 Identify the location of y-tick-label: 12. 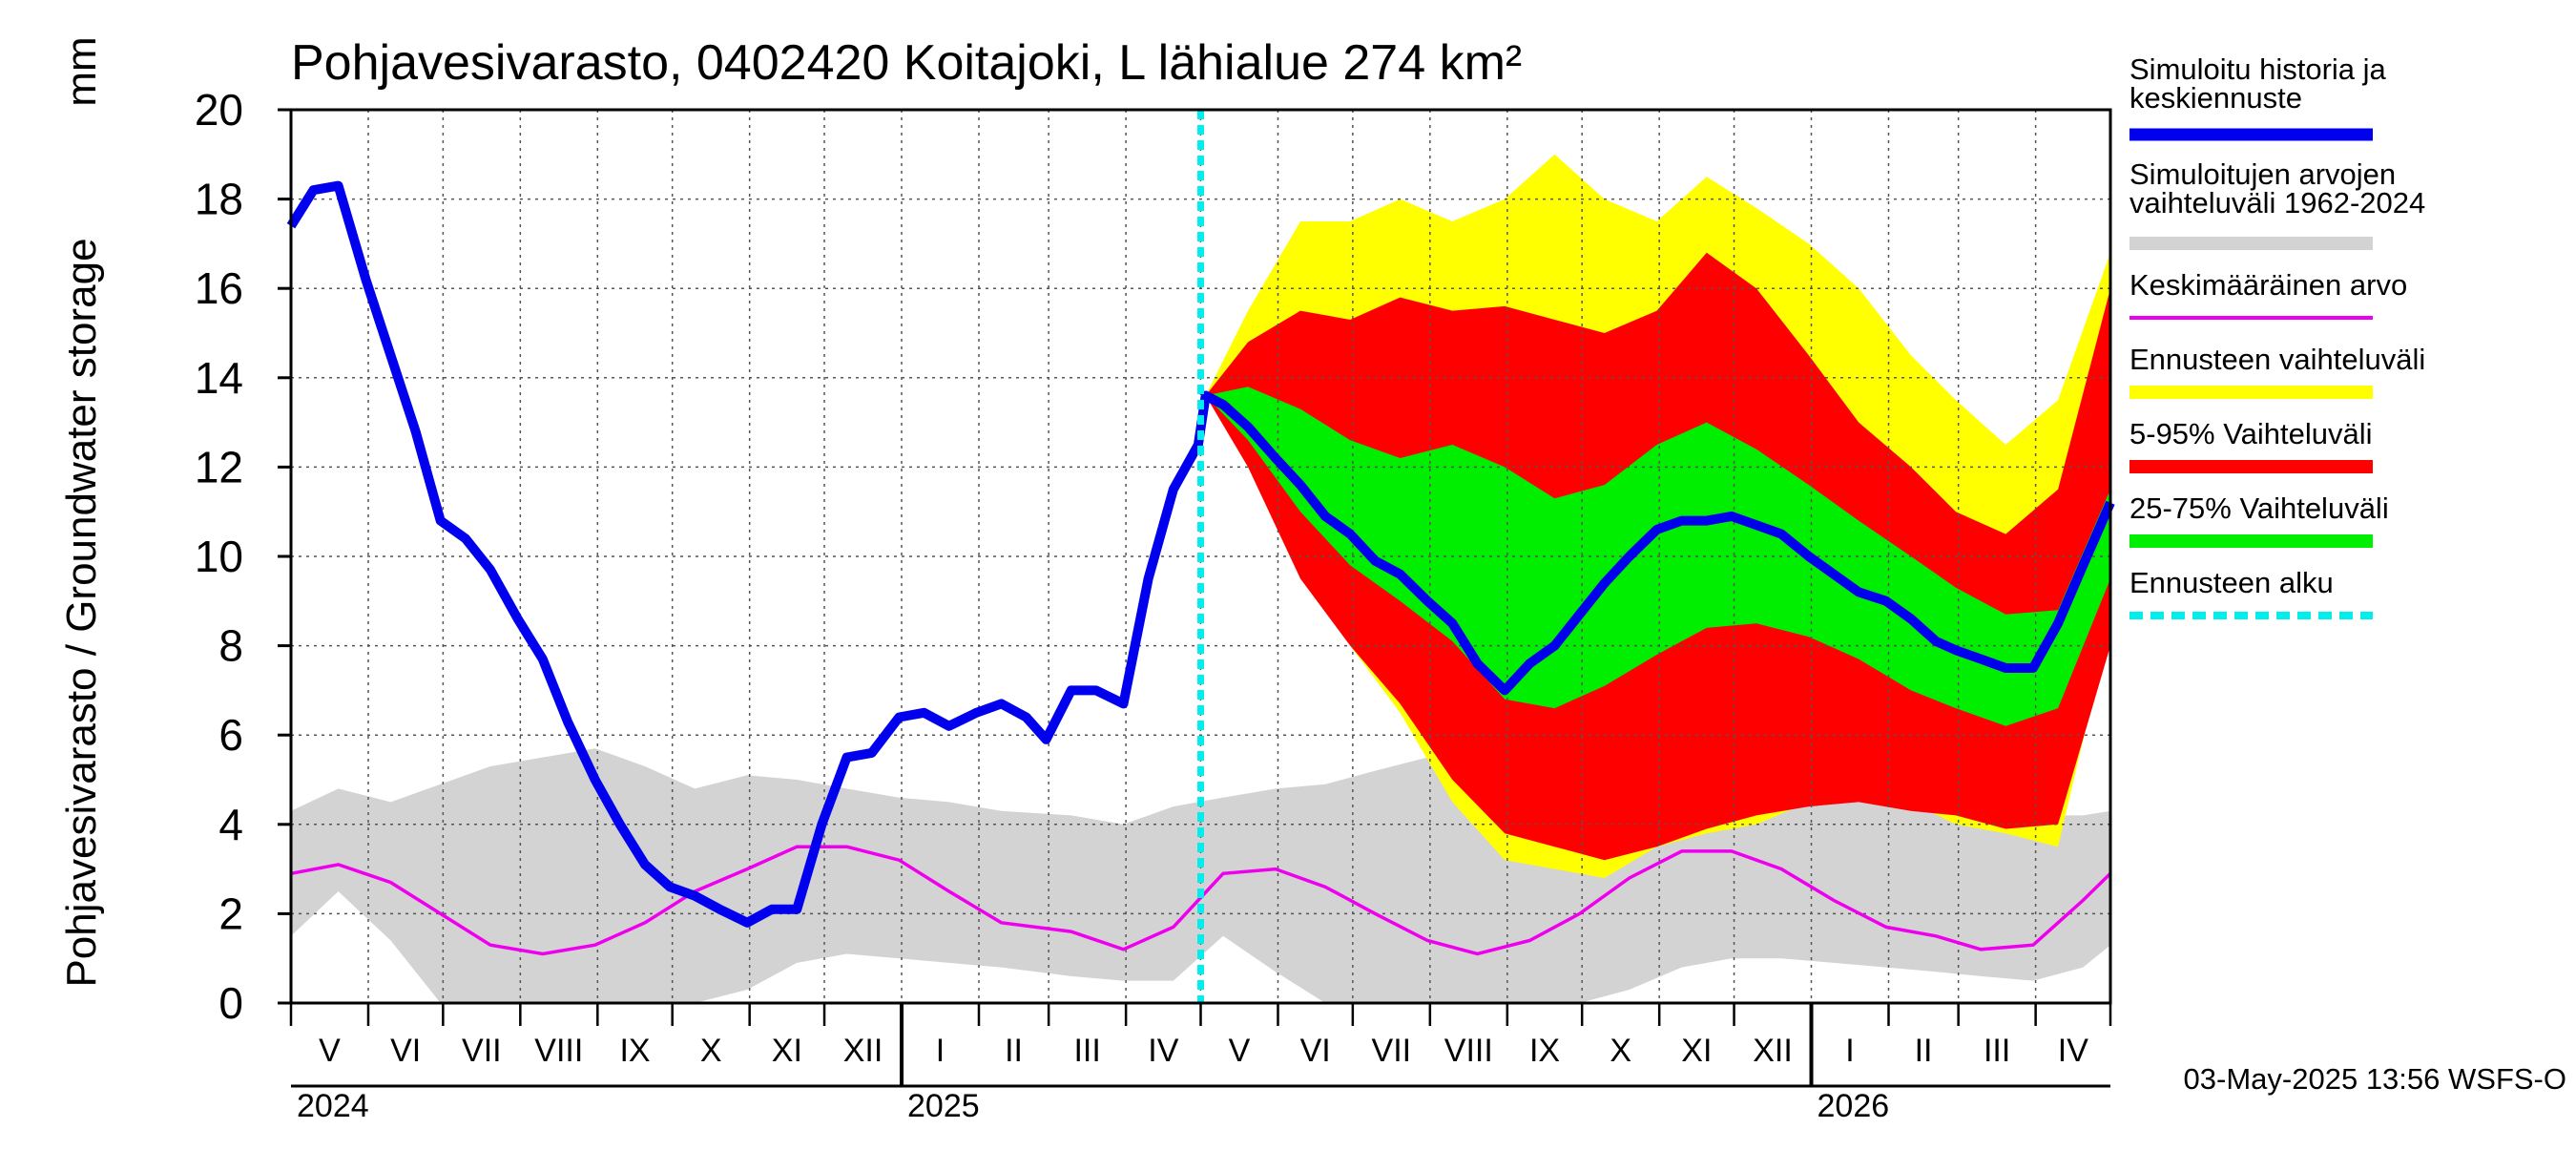
(219, 466).